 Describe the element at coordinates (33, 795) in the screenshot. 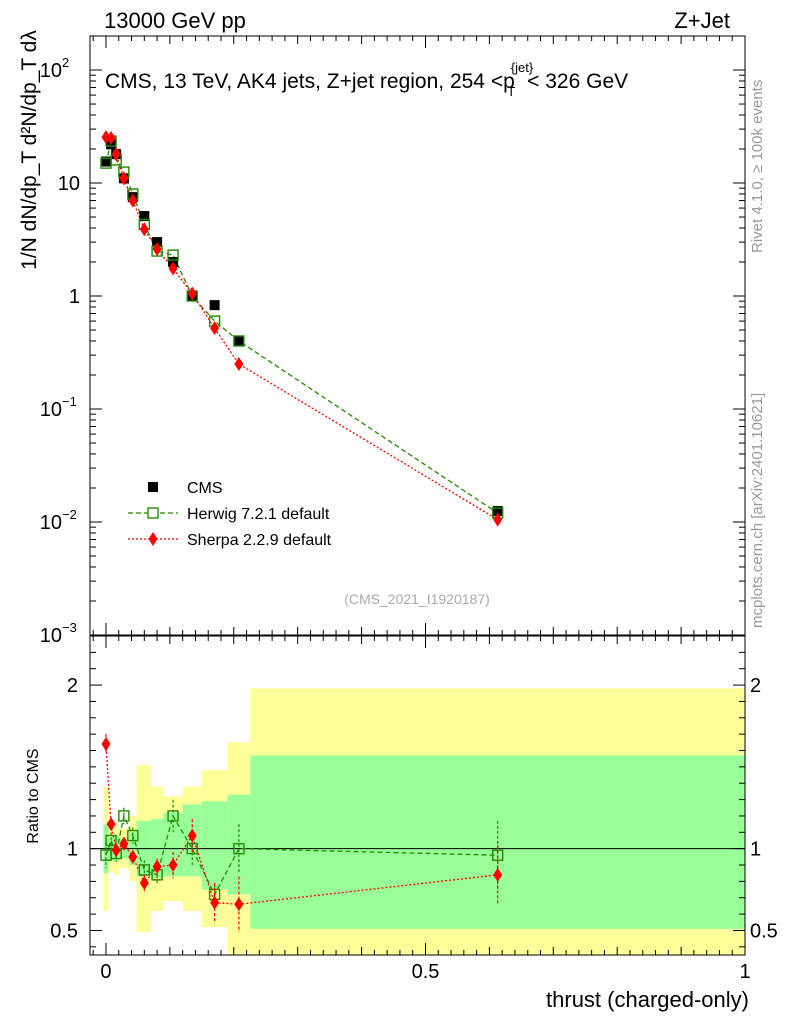

I see `ratio-y-axis-label: Ratio to CMS` at that location.